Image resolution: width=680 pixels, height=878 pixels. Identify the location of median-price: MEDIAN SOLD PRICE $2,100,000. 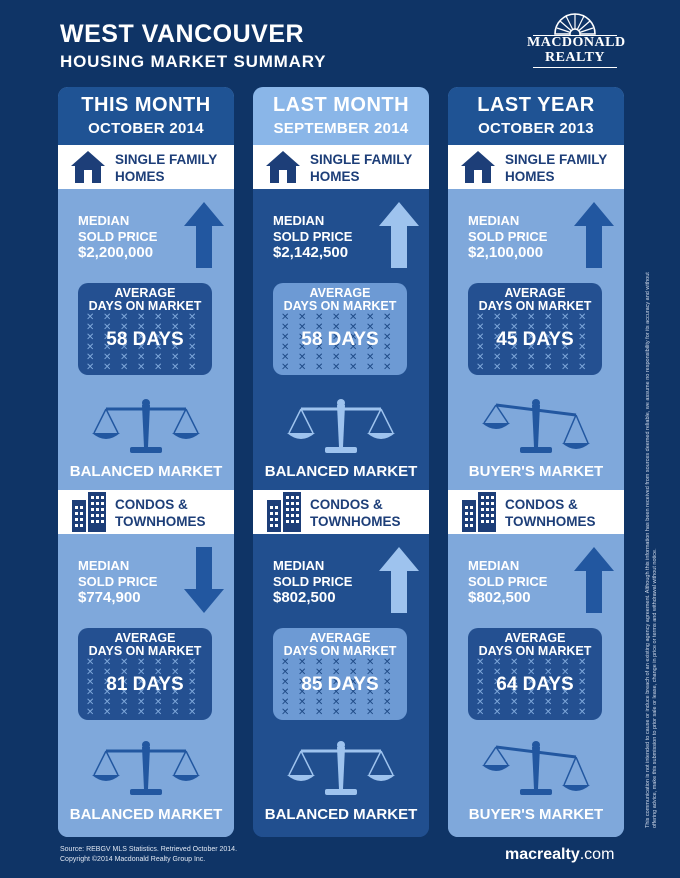
(508, 237).